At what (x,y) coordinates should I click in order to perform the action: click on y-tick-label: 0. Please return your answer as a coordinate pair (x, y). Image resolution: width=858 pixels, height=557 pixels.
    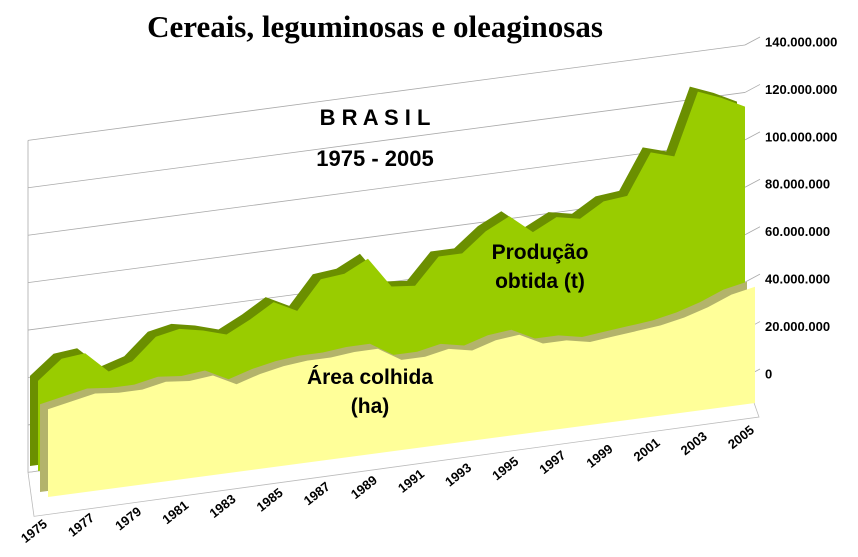
    Looking at the image, I should click on (768, 373).